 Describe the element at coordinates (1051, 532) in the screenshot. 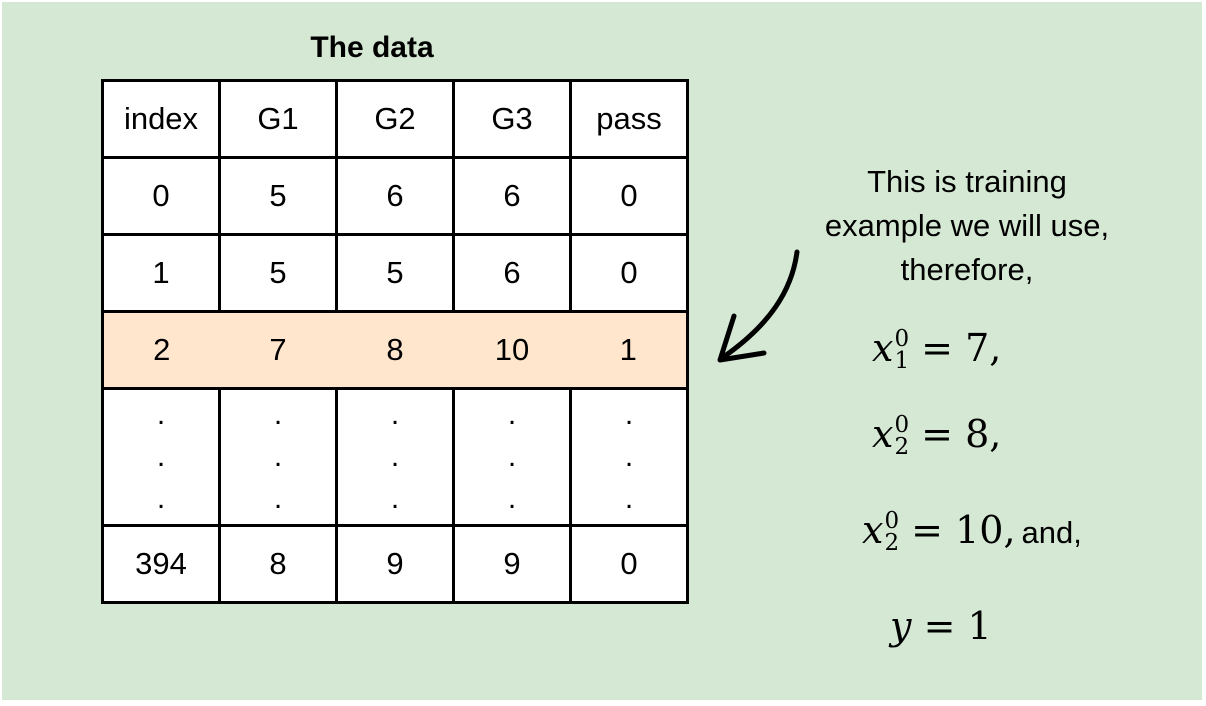

I see `eq-tail-text: and,` at that location.